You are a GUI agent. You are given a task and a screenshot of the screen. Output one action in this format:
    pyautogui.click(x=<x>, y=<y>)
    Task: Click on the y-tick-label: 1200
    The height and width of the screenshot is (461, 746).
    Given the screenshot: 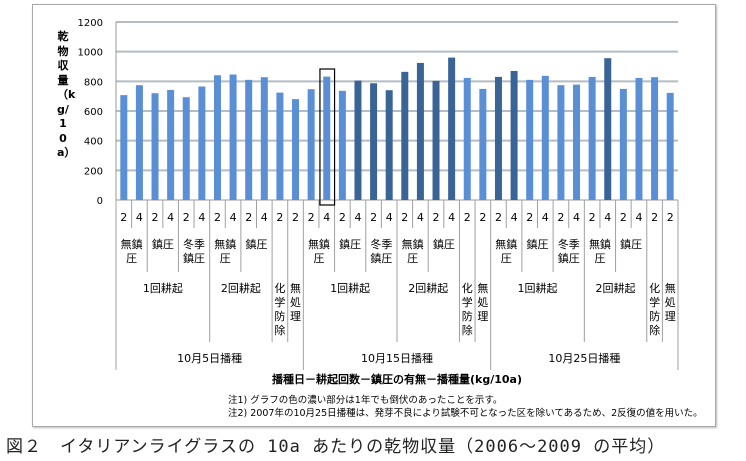 What is the action you would take?
    pyautogui.click(x=90, y=23)
    